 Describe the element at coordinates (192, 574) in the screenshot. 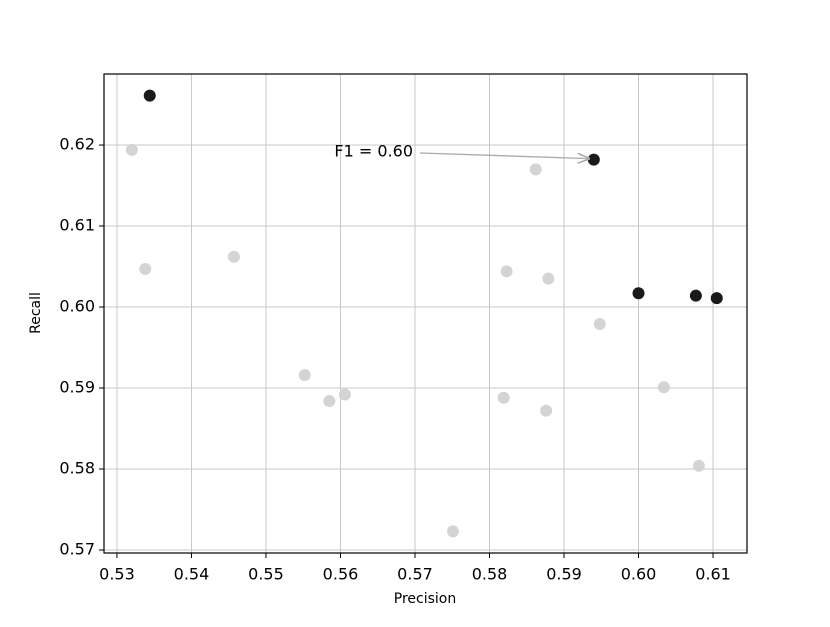

I see `x-tick-label: 0.54` at that location.